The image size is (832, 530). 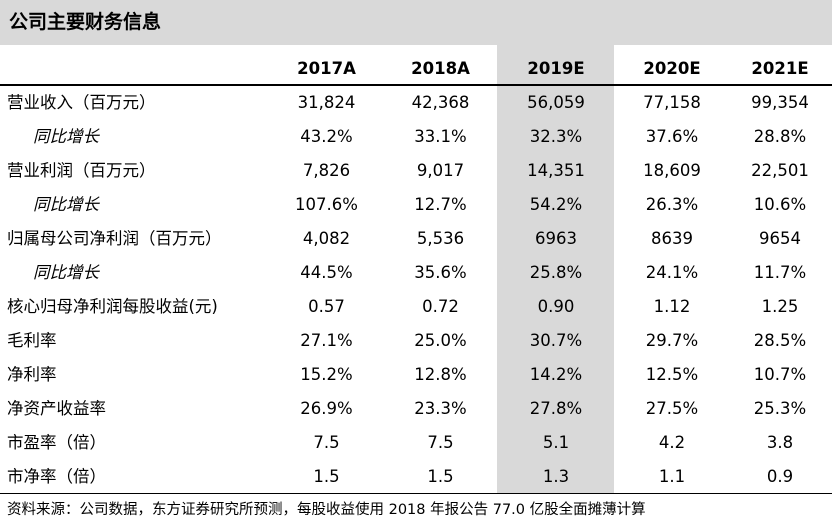 I want to click on table-row: 同比增长 43.2% 33.1% 32.3% 37.6% 28.8%, so click(x=416, y=137).